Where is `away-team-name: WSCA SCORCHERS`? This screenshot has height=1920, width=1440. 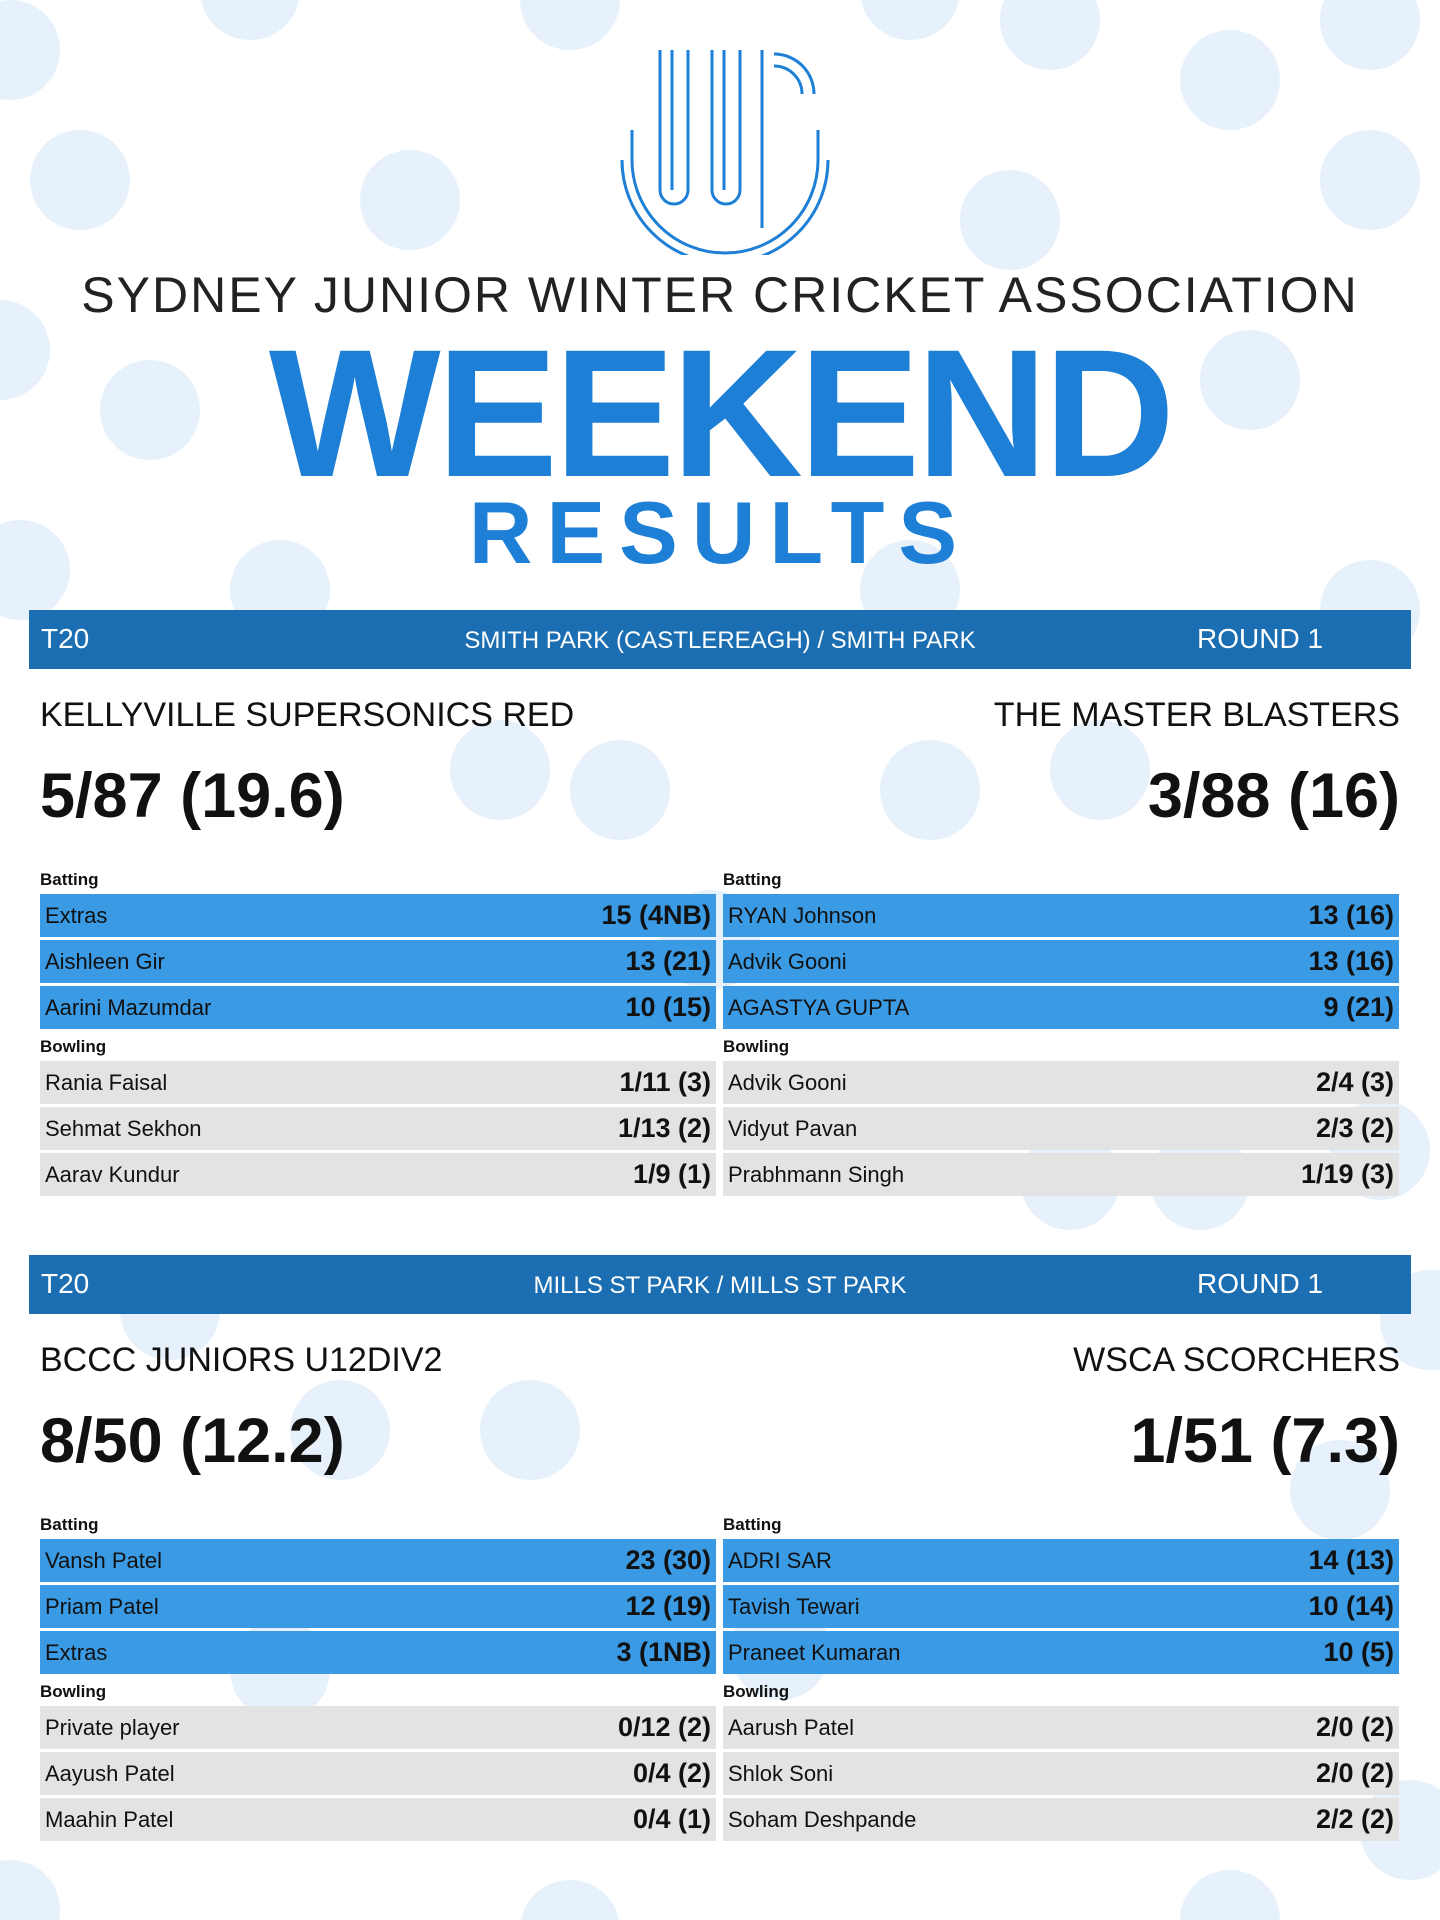 away-team-name: WSCA SCORCHERS is located at coordinates (1236, 1360).